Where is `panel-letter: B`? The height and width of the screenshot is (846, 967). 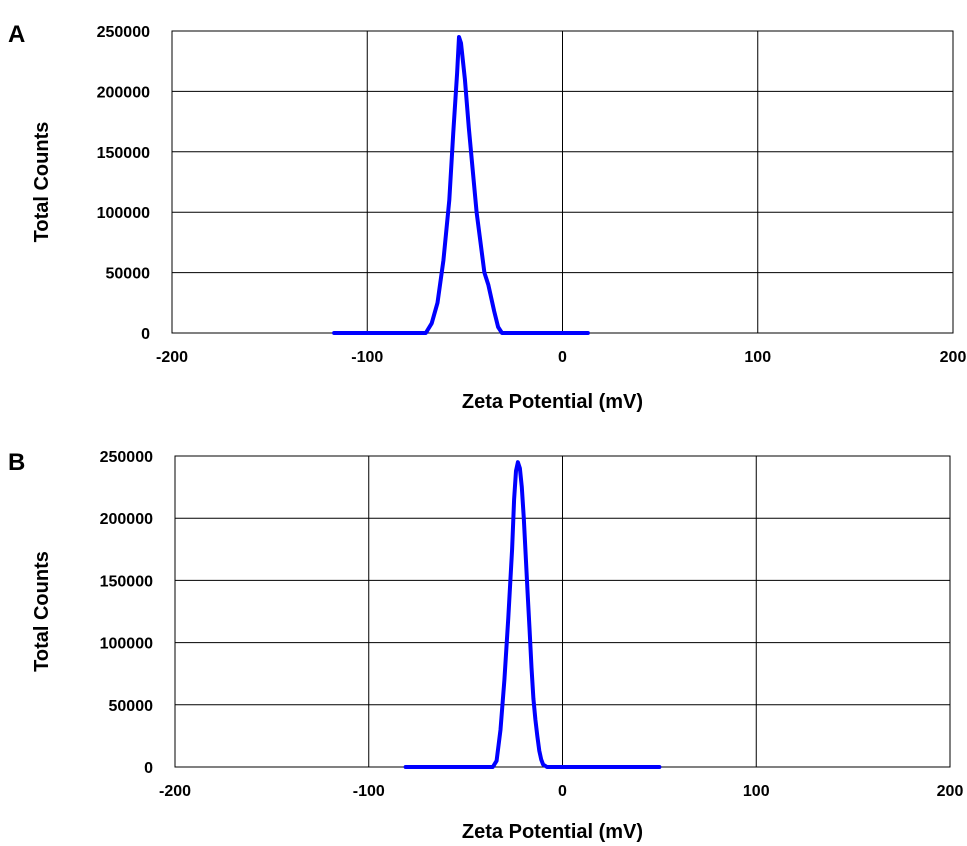
panel-letter: B is located at coordinates (16, 462).